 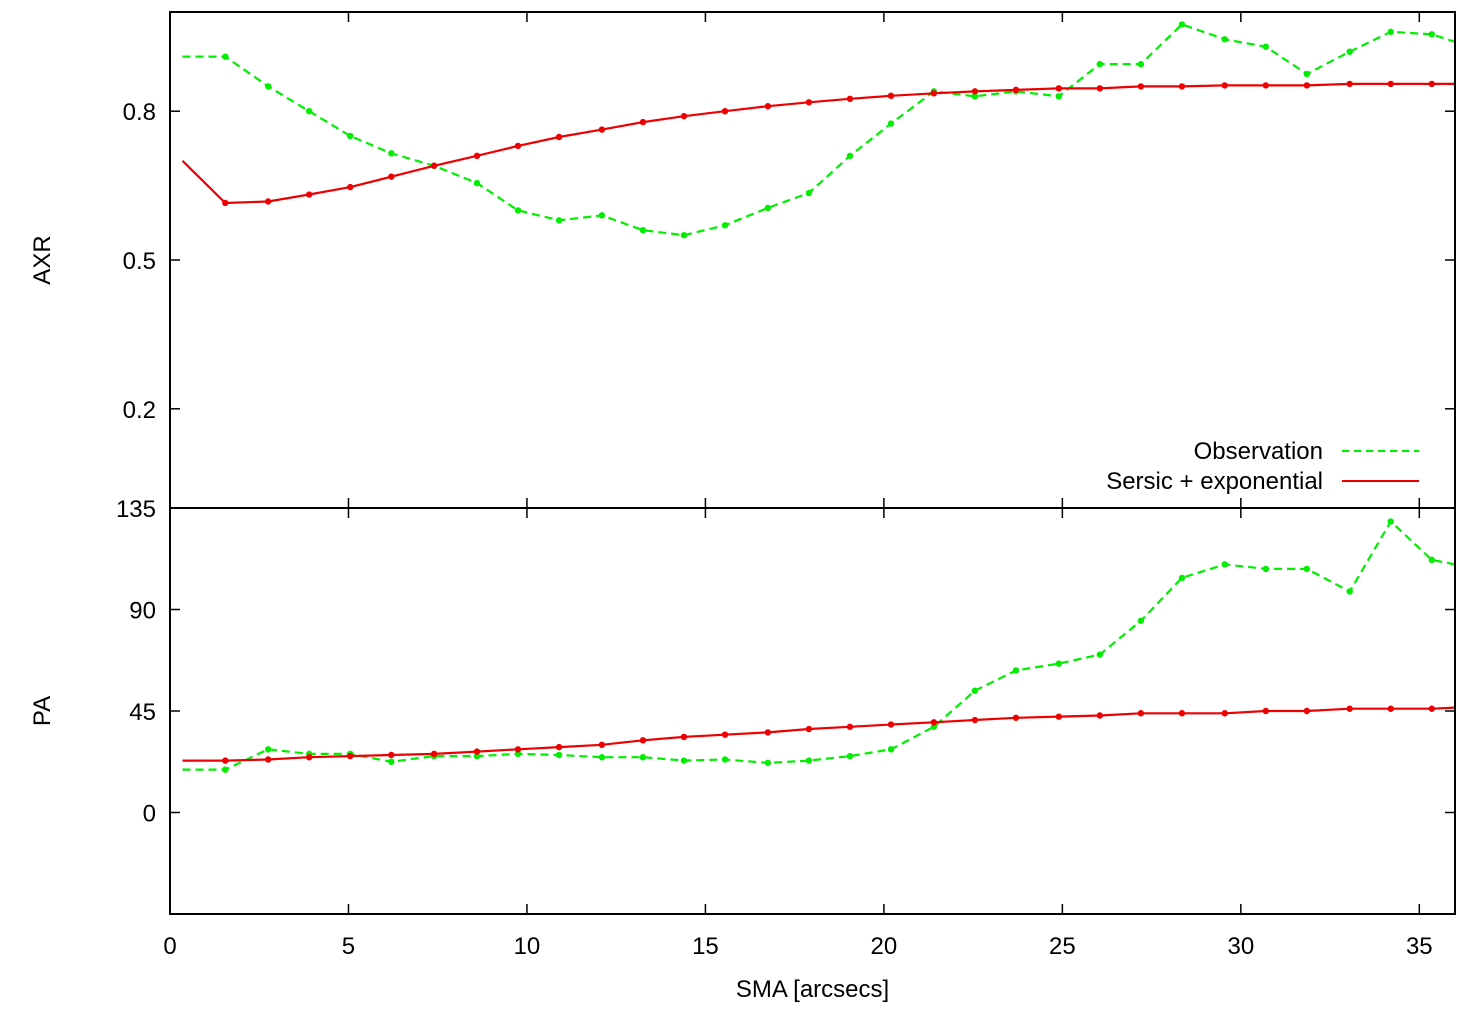 I want to click on sma-tick-label: 30, so click(x=1240, y=946).